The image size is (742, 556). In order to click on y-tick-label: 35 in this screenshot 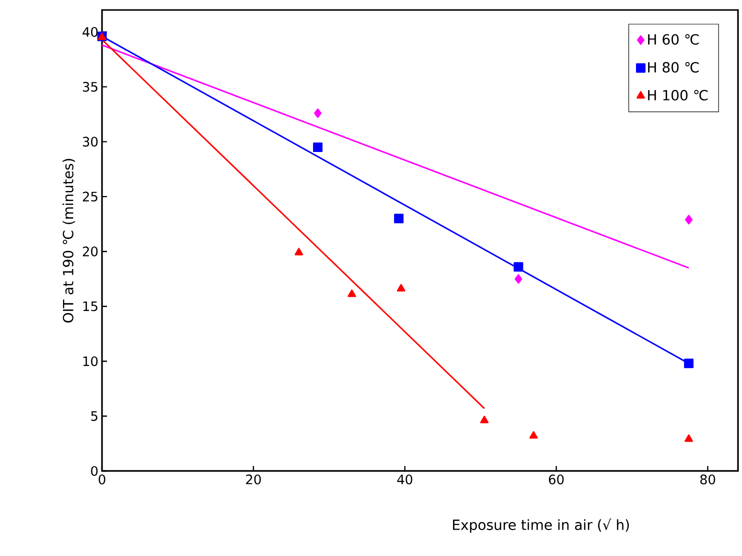, I will do `click(90, 87)`.